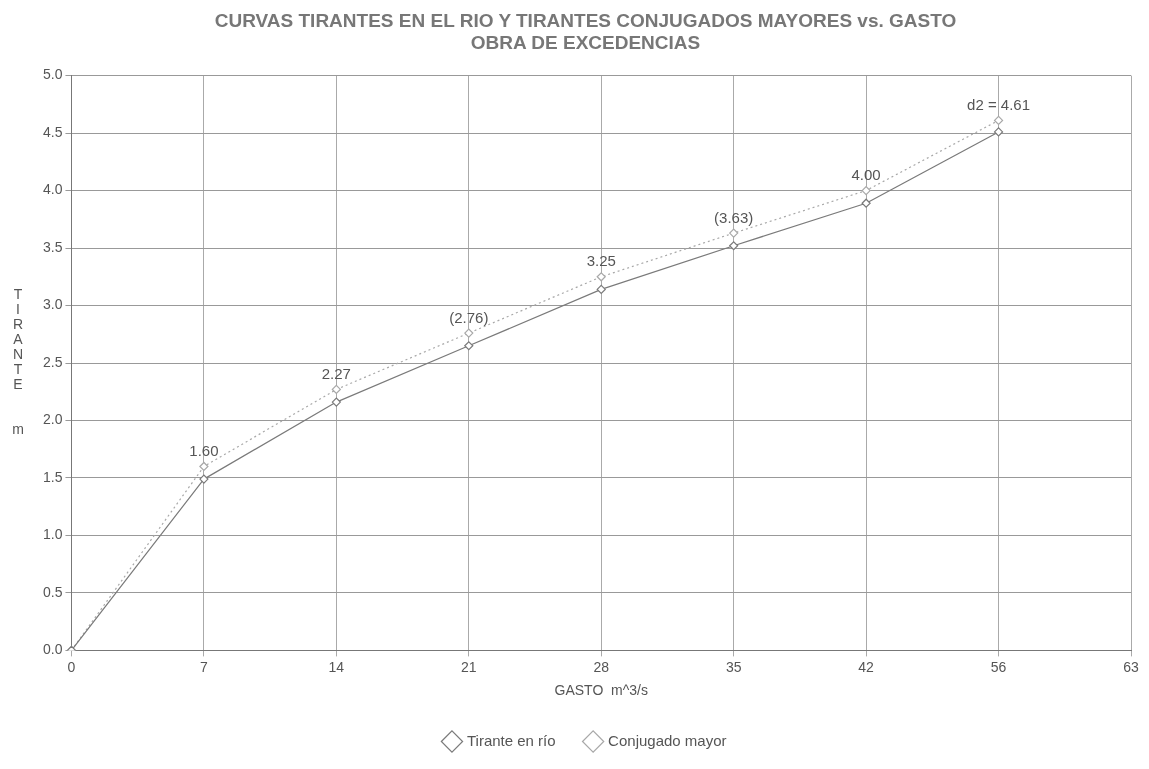 This screenshot has width=1149, height=769. I want to click on y-tick-label: 1.0, so click(52, 534).